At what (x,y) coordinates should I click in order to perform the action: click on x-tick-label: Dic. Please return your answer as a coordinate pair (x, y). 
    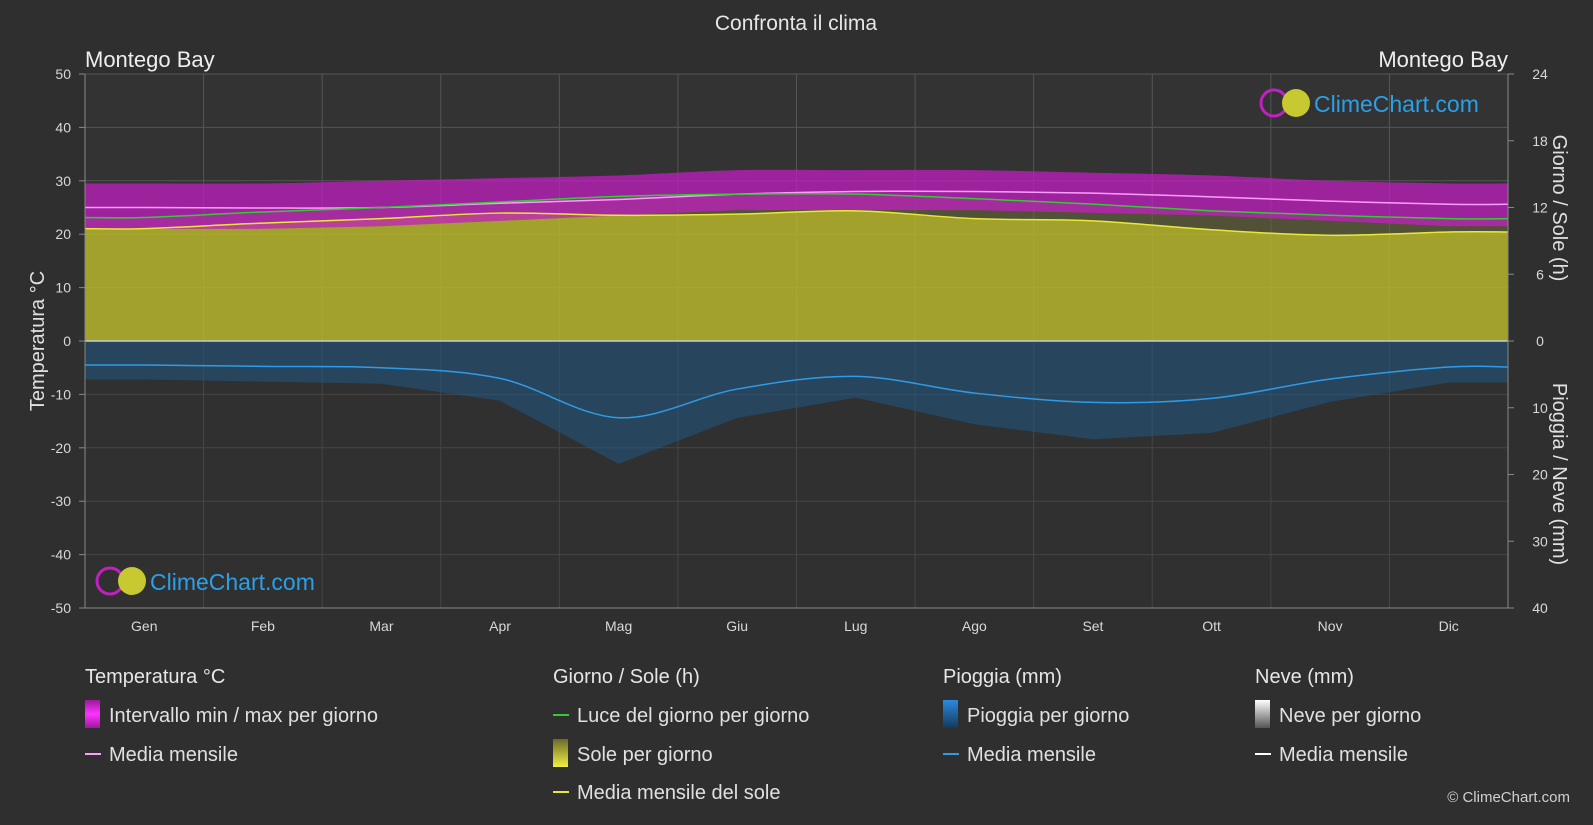
    Looking at the image, I should click on (1449, 626).